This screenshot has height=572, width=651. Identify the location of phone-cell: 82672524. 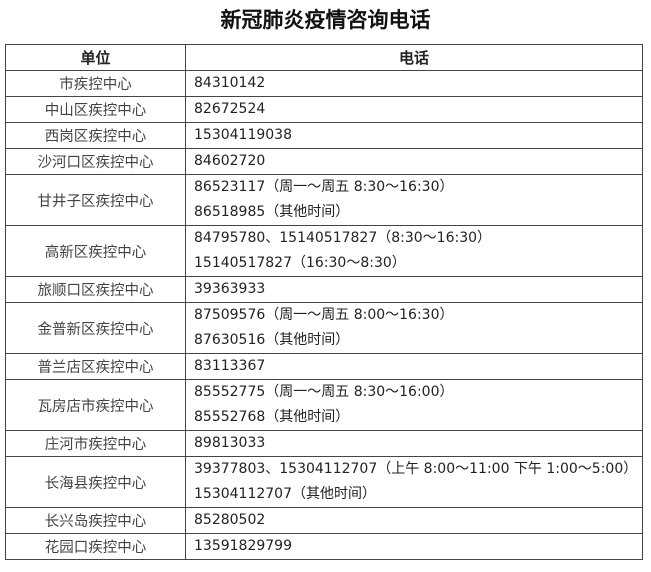
(414, 109).